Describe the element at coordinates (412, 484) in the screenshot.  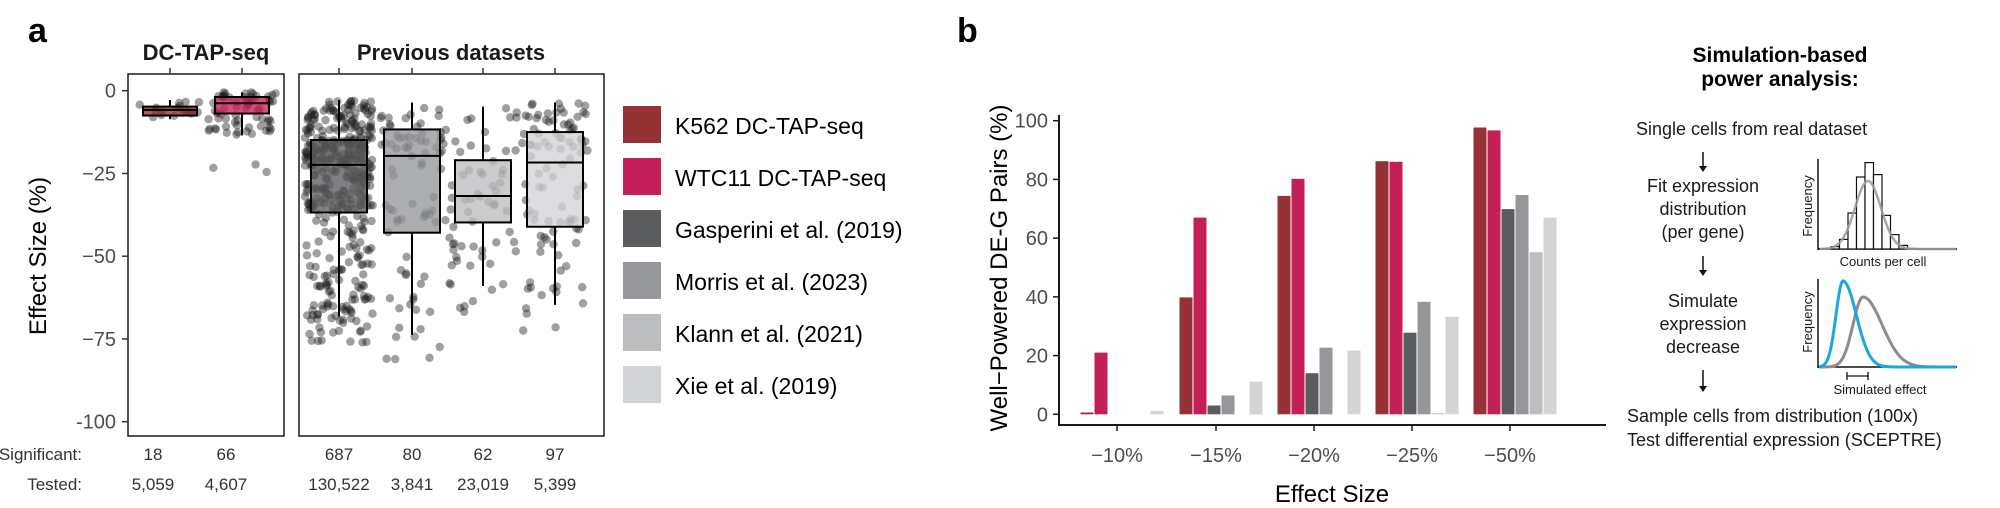
I see `tested-count: 3,841` at that location.